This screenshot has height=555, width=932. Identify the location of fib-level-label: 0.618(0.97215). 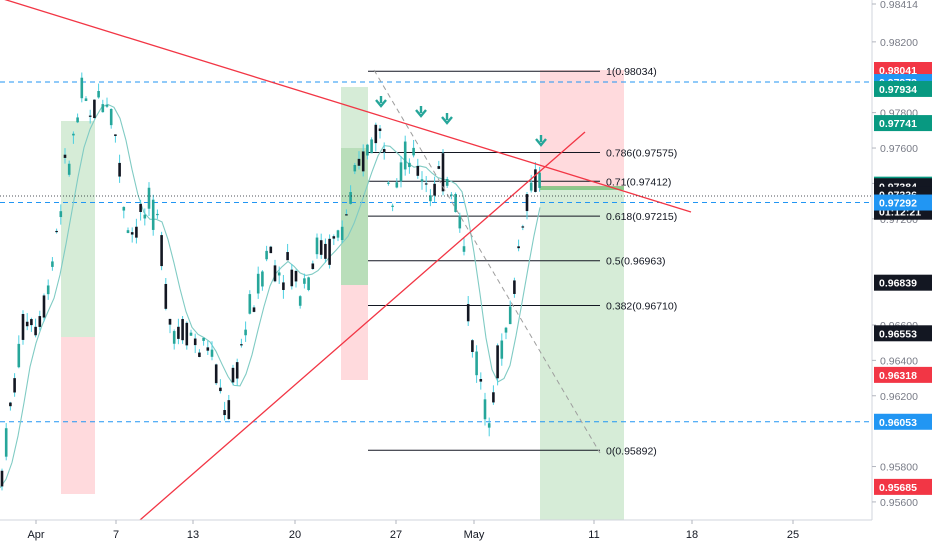
(641, 217).